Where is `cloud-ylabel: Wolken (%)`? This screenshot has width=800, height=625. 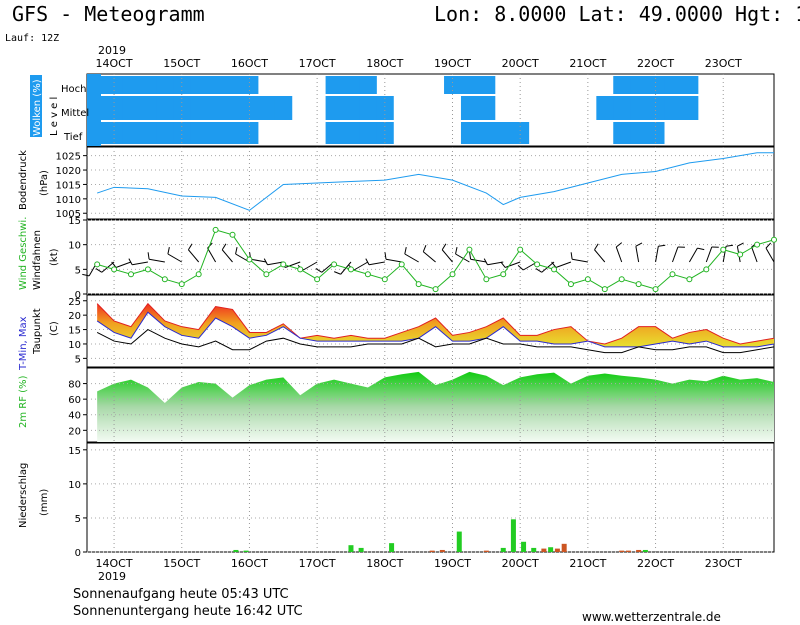 cloud-ylabel: Wolken (%) is located at coordinates (37, 107).